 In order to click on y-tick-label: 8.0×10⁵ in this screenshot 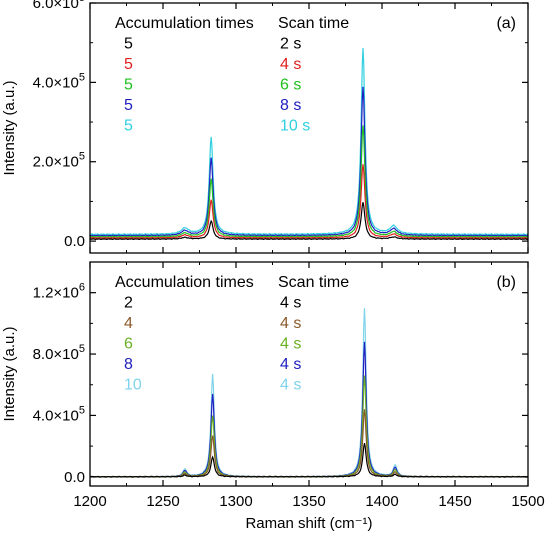, I will do `click(59, 353)`.